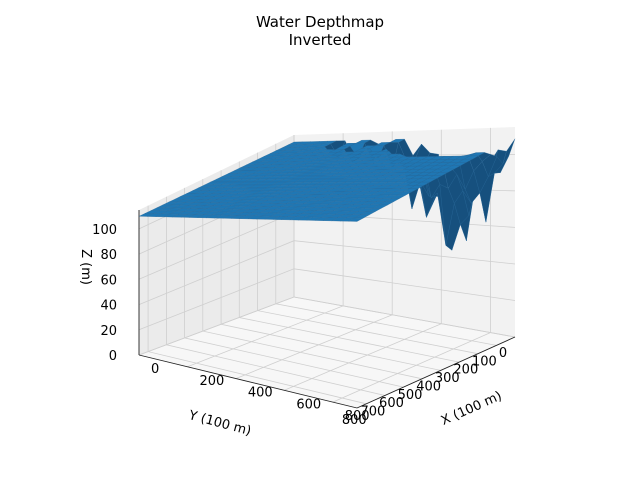 The image size is (640, 480). I want to click on y-axis-label: Y (100 m), so click(219, 423).